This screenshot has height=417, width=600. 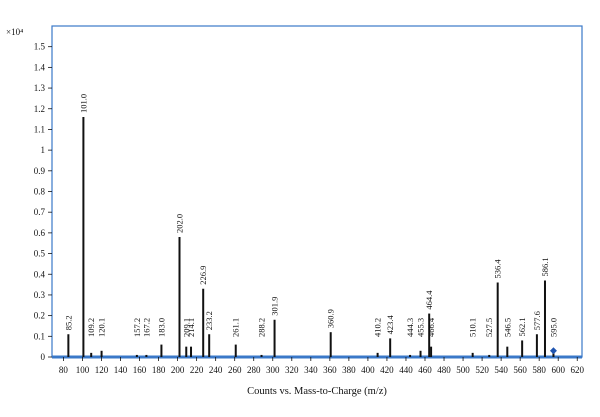 I want to click on peak-label: 464.4, so click(x=429, y=300).